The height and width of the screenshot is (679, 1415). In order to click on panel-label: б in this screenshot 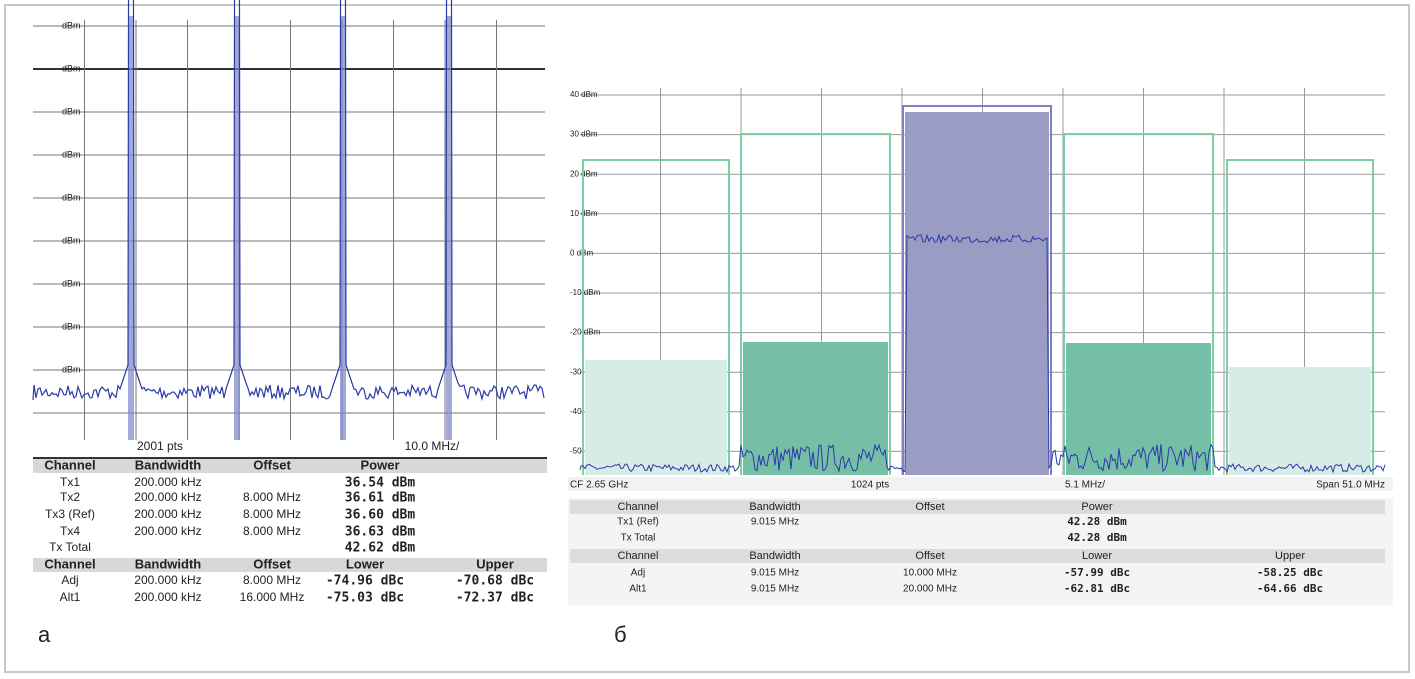, I will do `click(620, 634)`.